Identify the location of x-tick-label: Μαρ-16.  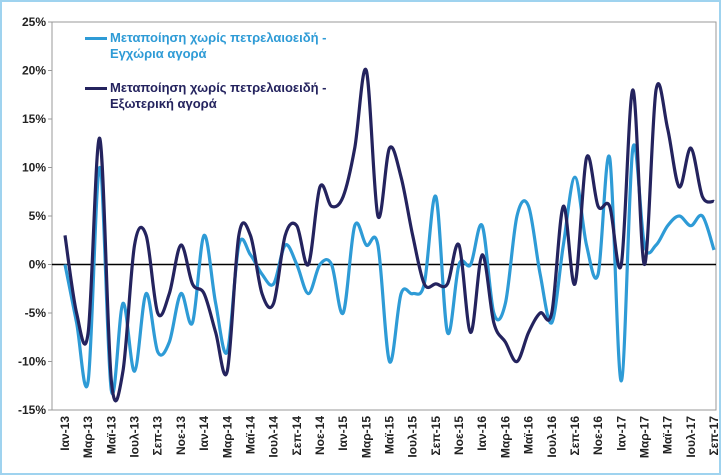
(505, 437).